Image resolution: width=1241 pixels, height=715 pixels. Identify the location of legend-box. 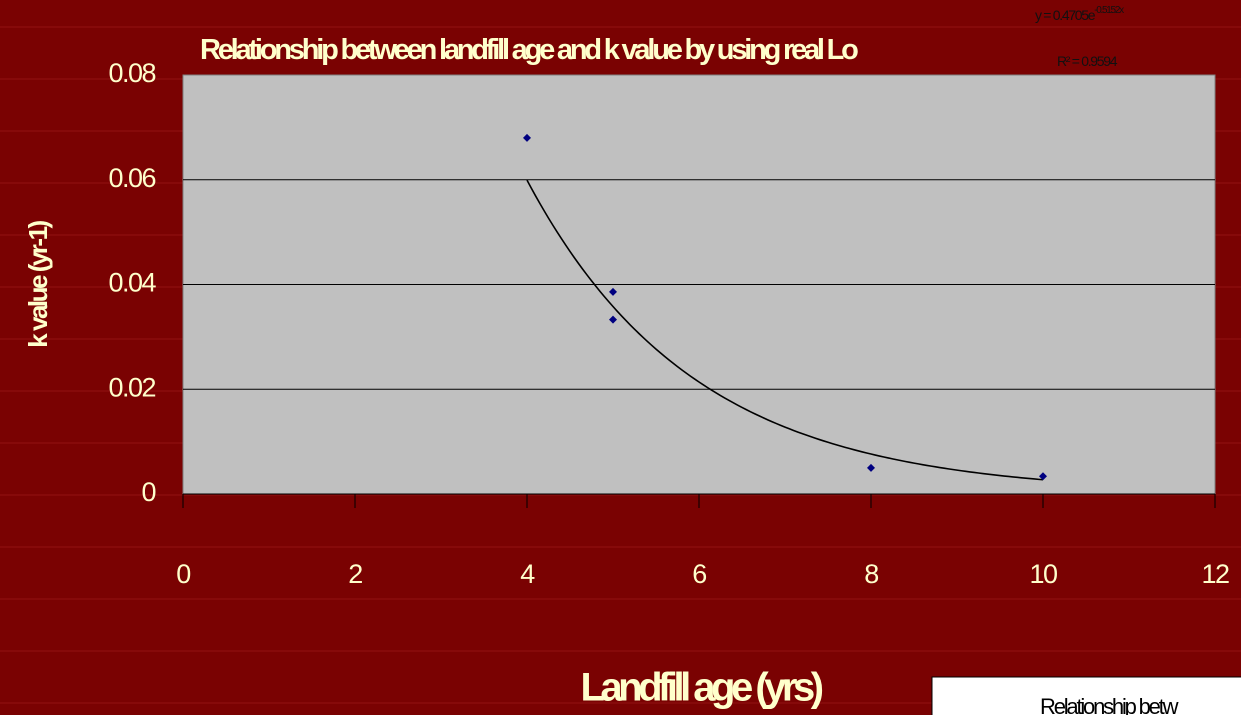
(1086, 695).